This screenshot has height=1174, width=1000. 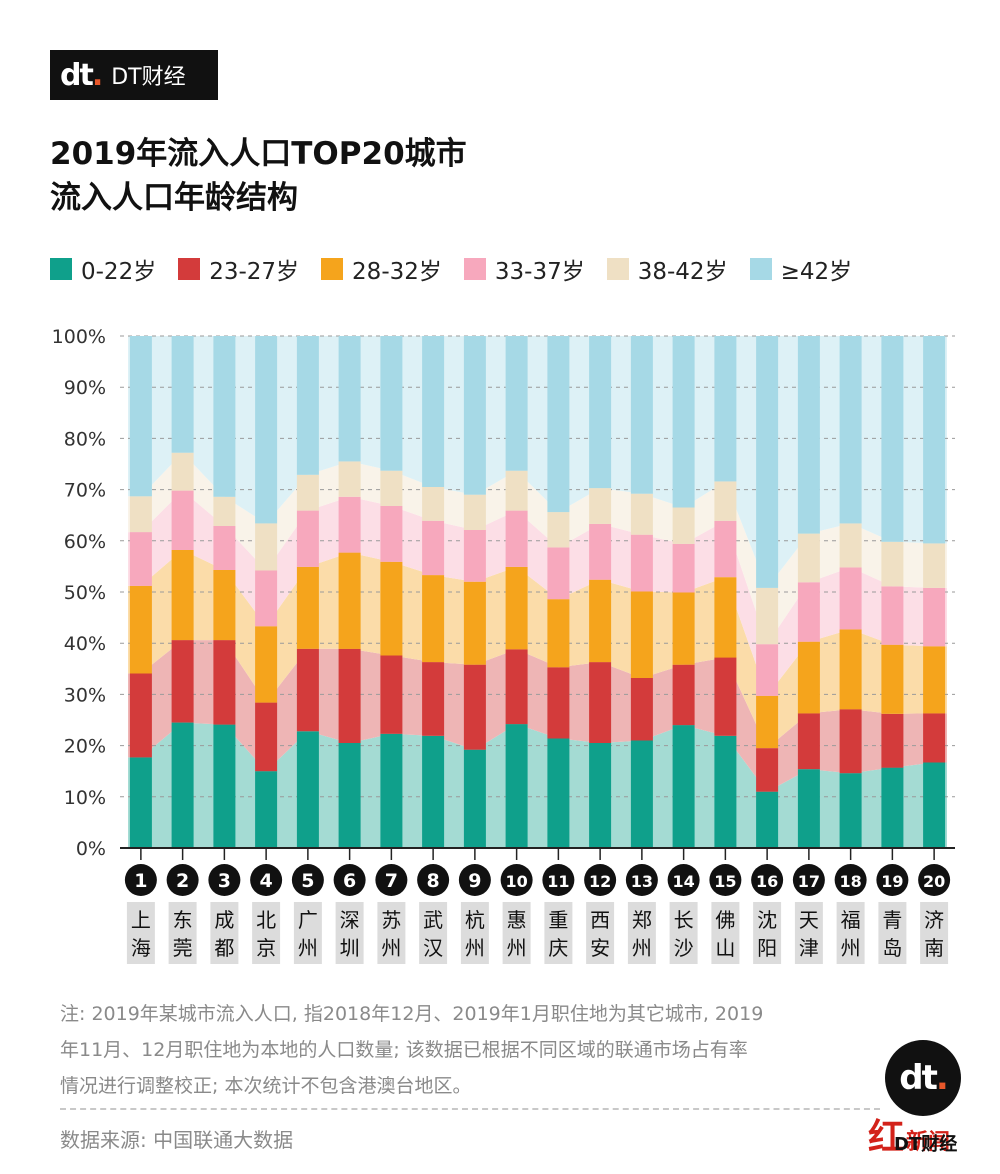 What do you see at coordinates (684, 948) in the screenshot?
I see `city-label-char: 沙` at bounding box center [684, 948].